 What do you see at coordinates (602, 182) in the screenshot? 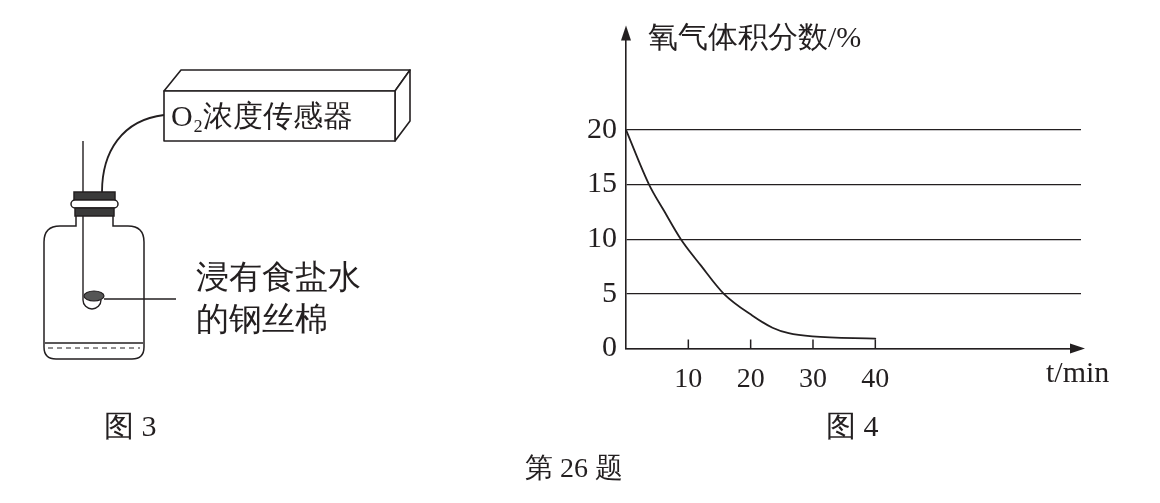
I see `y-tick-label: 15` at bounding box center [602, 182].